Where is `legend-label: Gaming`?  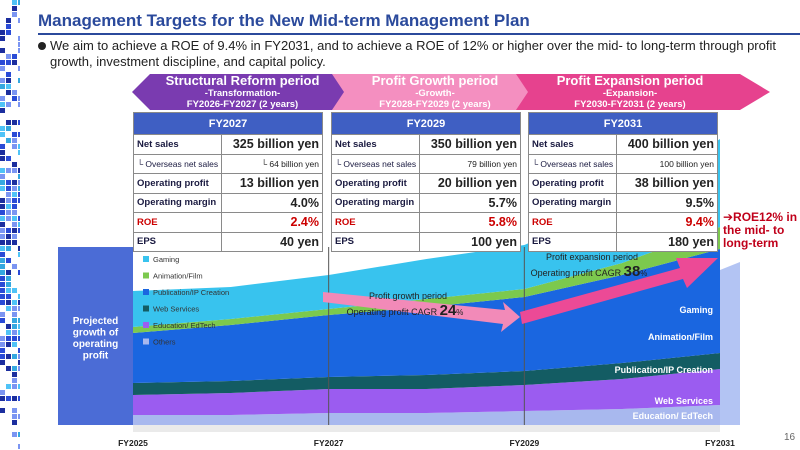 legend-label: Gaming is located at coordinates (166, 259).